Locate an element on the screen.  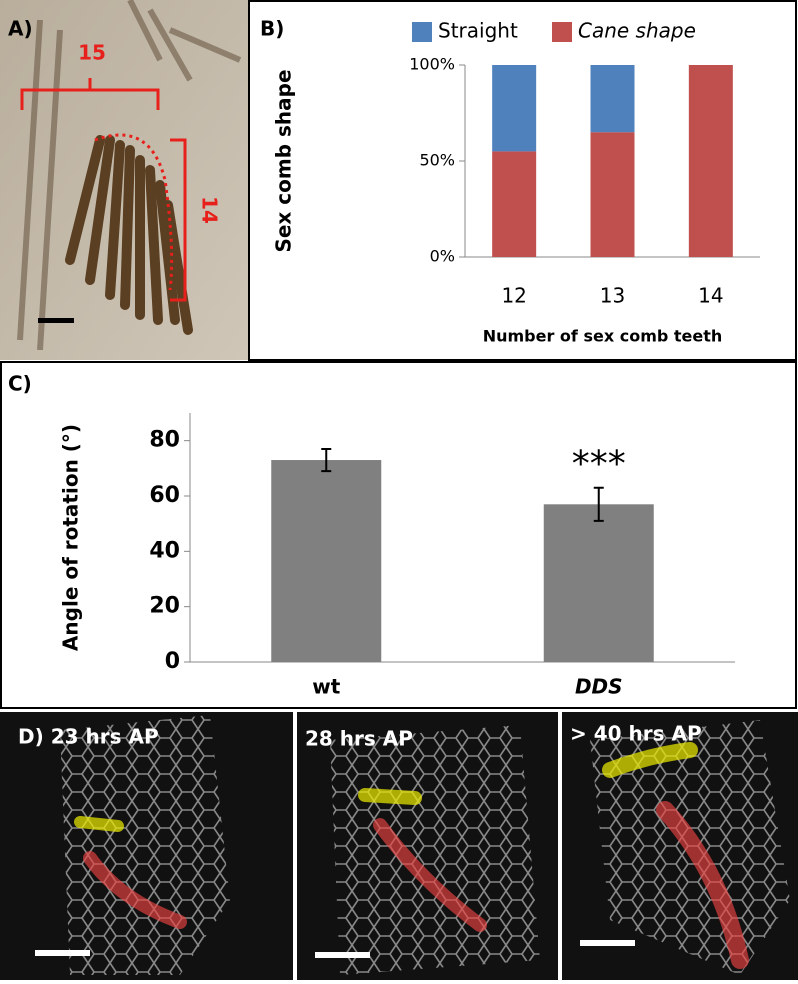
x-tick-label: 14 is located at coordinates (710, 296).